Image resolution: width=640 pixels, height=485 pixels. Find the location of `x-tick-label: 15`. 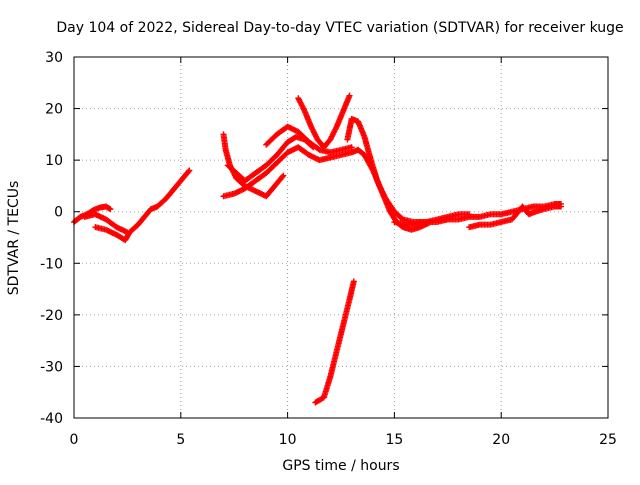

x-tick-label: 15 is located at coordinates (394, 440).